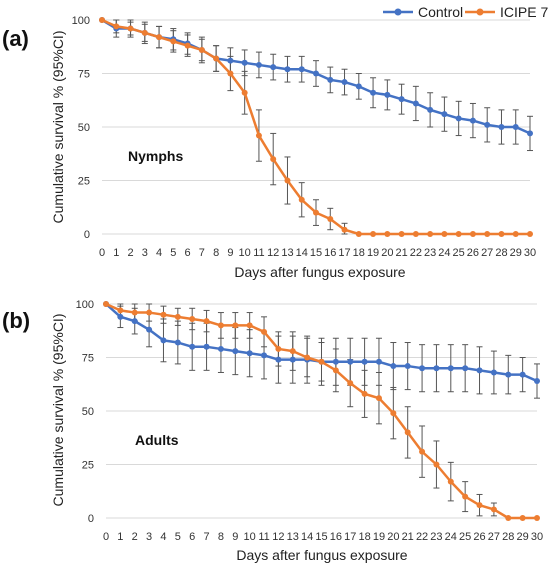  I want to click on x-tick-label: 3, so click(149, 537).